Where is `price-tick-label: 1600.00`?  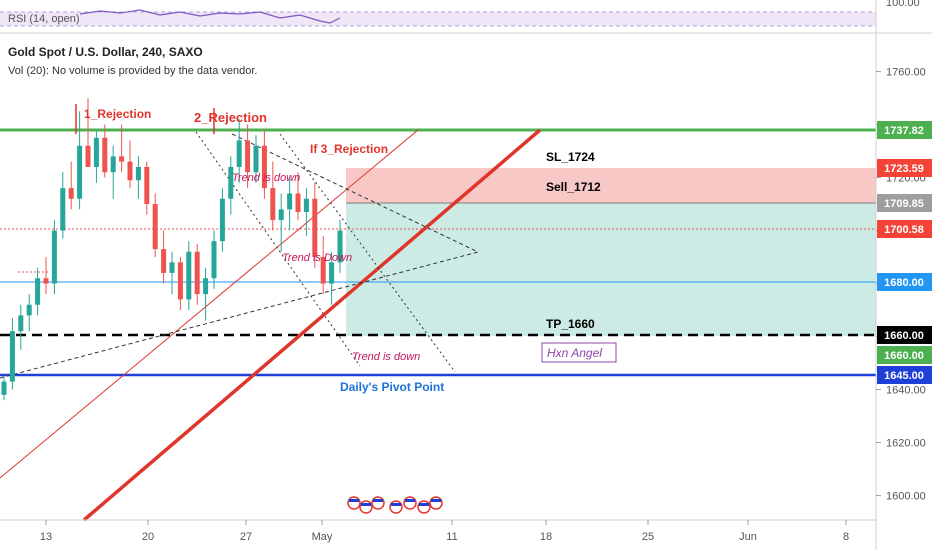 price-tick-label: 1600.00 is located at coordinates (906, 497).